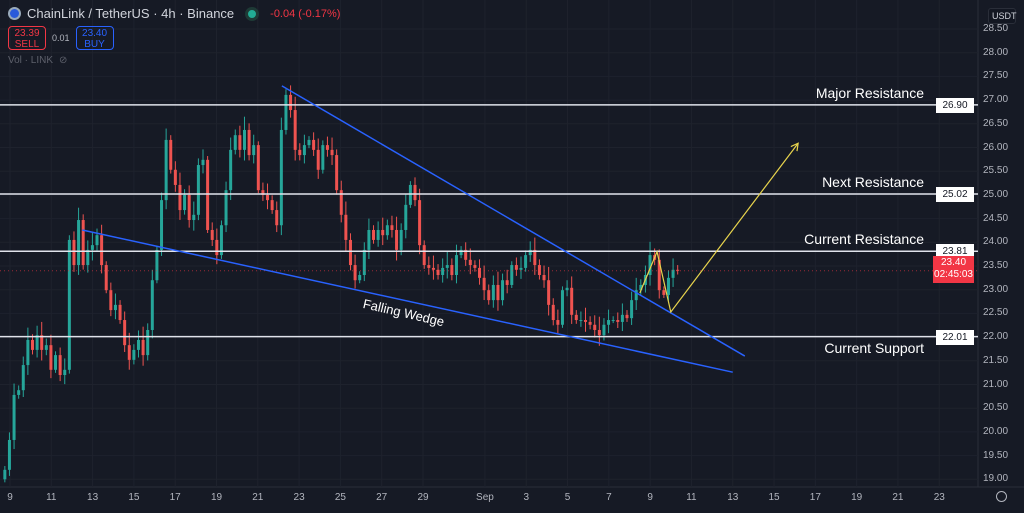 The image size is (1024, 513). What do you see at coordinates (382, 497) in the screenshot?
I see `time-tick: 27` at bounding box center [382, 497].